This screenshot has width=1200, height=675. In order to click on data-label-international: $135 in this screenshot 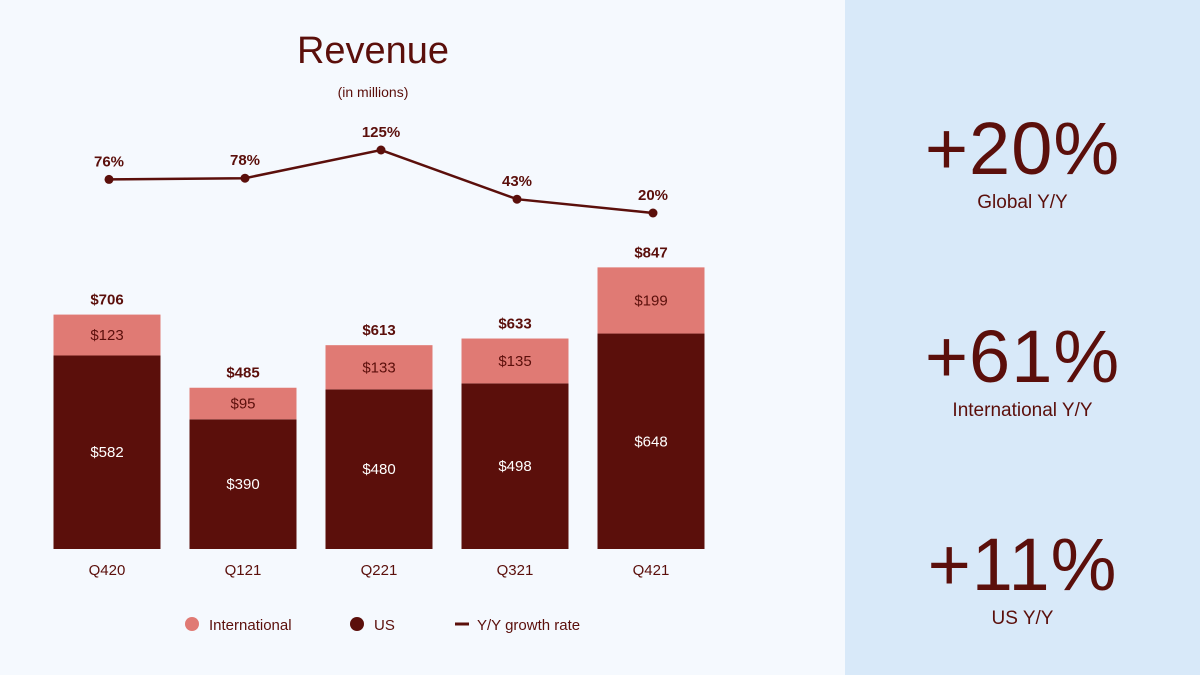, I will do `click(514, 361)`.